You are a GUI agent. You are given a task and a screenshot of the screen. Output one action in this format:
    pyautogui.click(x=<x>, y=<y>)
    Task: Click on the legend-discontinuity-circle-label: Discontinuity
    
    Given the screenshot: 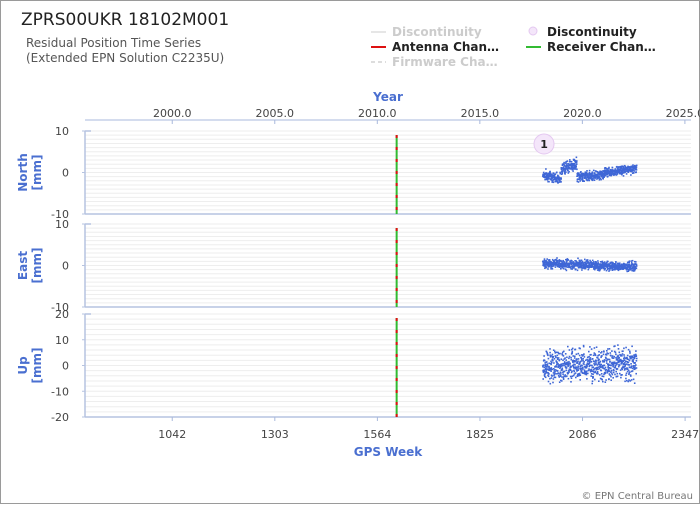 What is the action you would take?
    pyautogui.click(x=592, y=32)
    